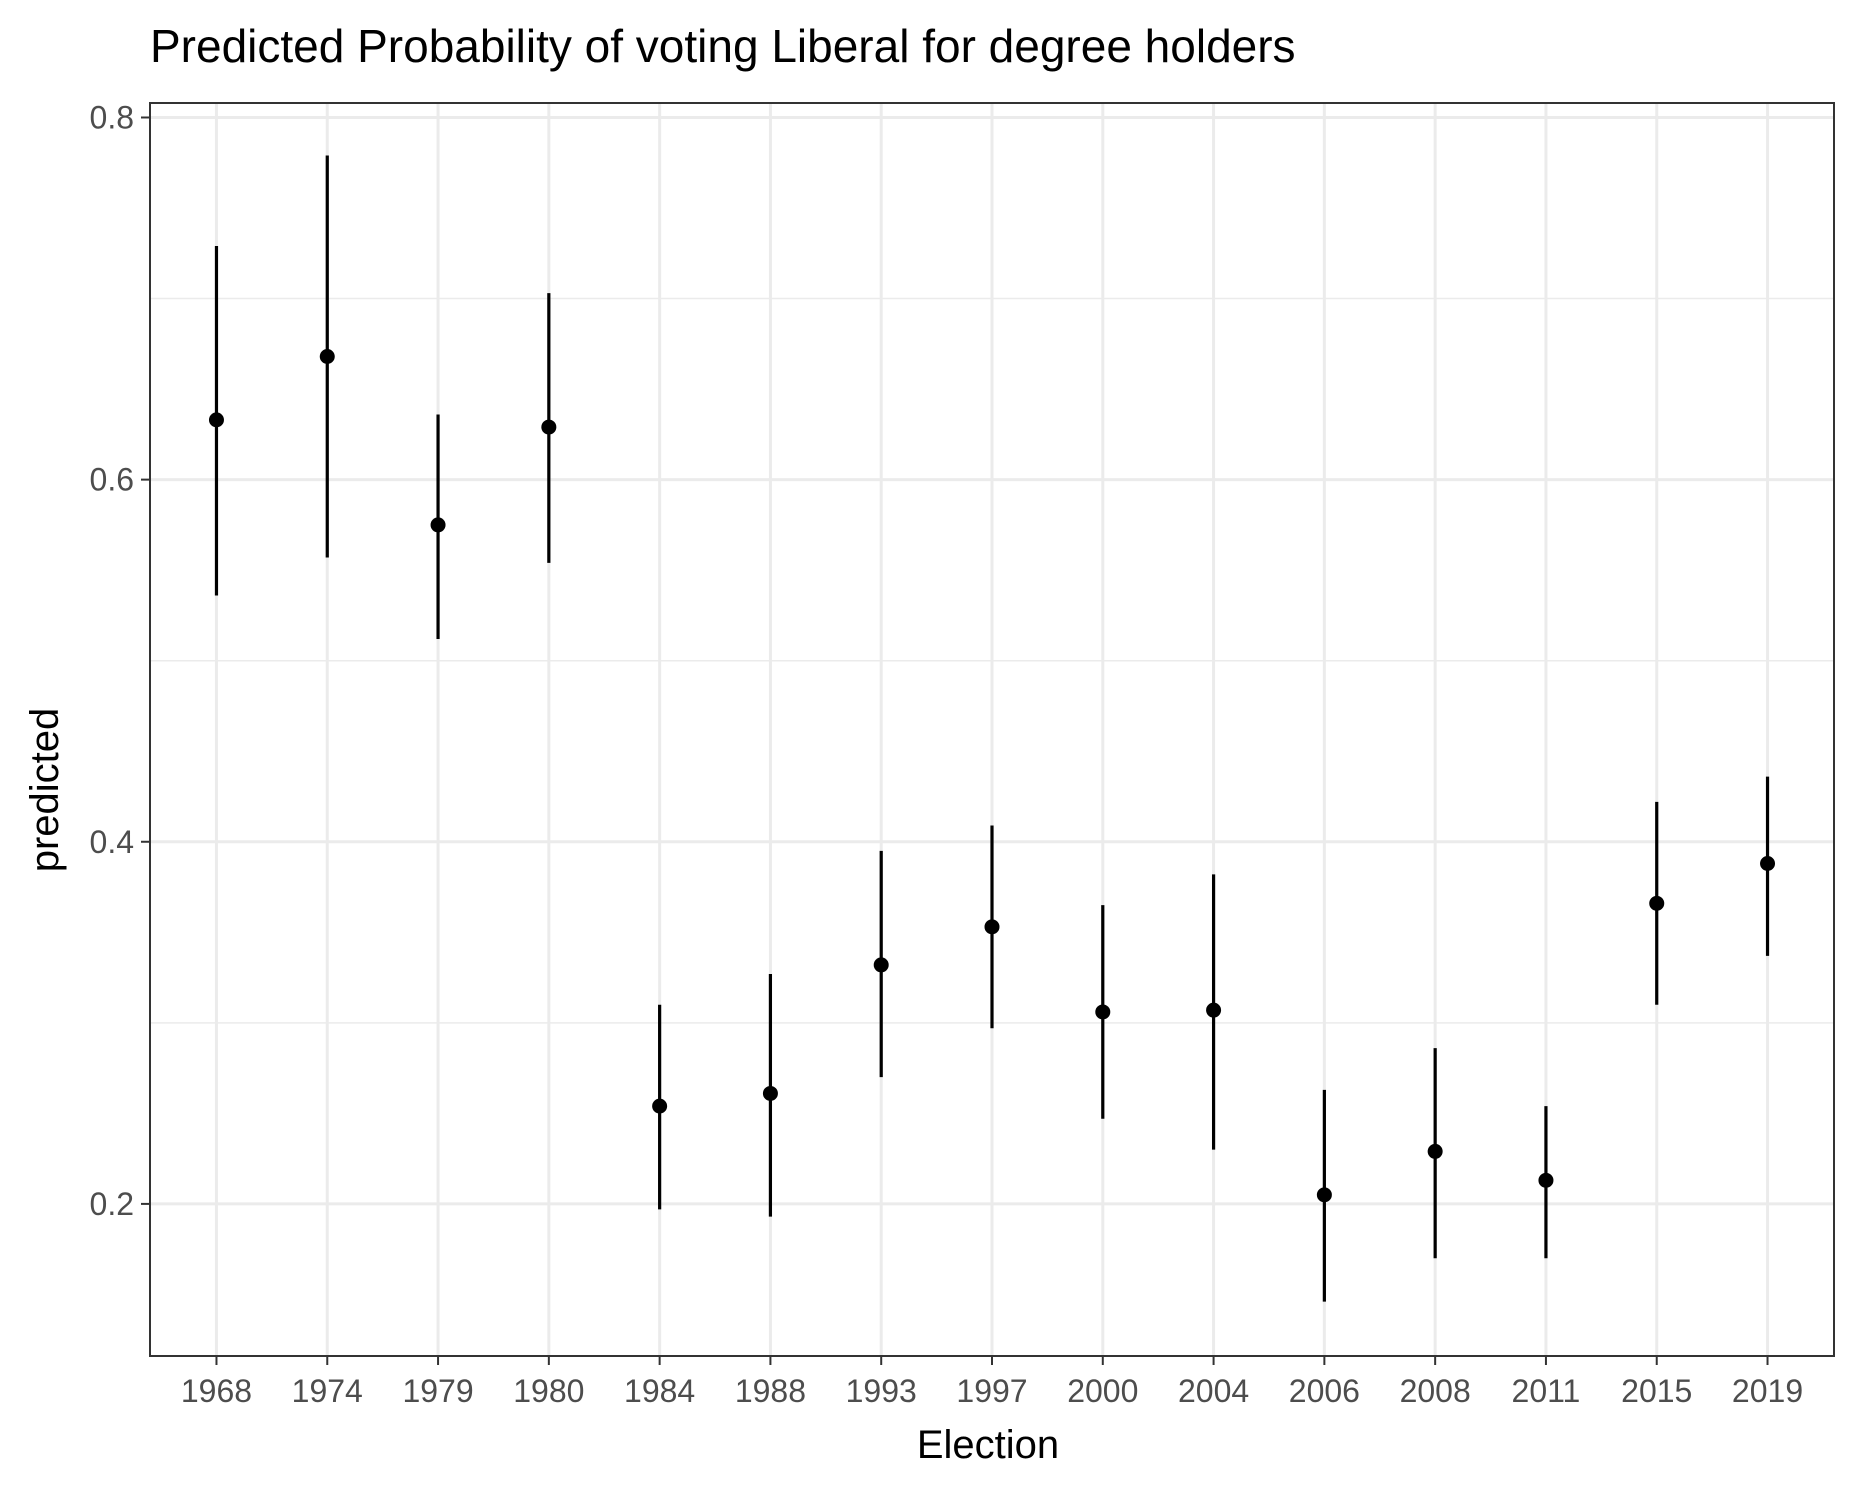 The height and width of the screenshot is (1492, 1849). I want to click on data-point-1997, so click(992, 927).